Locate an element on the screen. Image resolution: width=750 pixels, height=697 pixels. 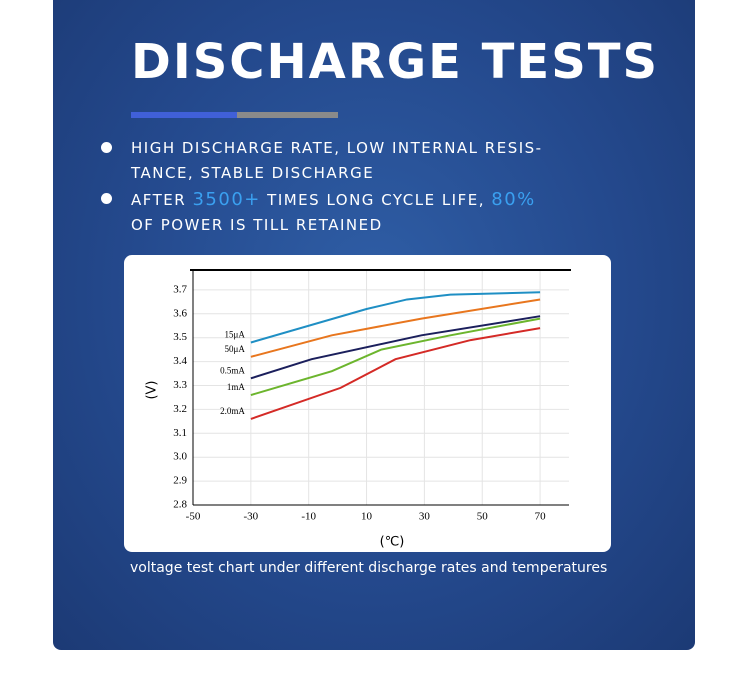
y-axis-label: (V) is located at coordinates (152, 389).